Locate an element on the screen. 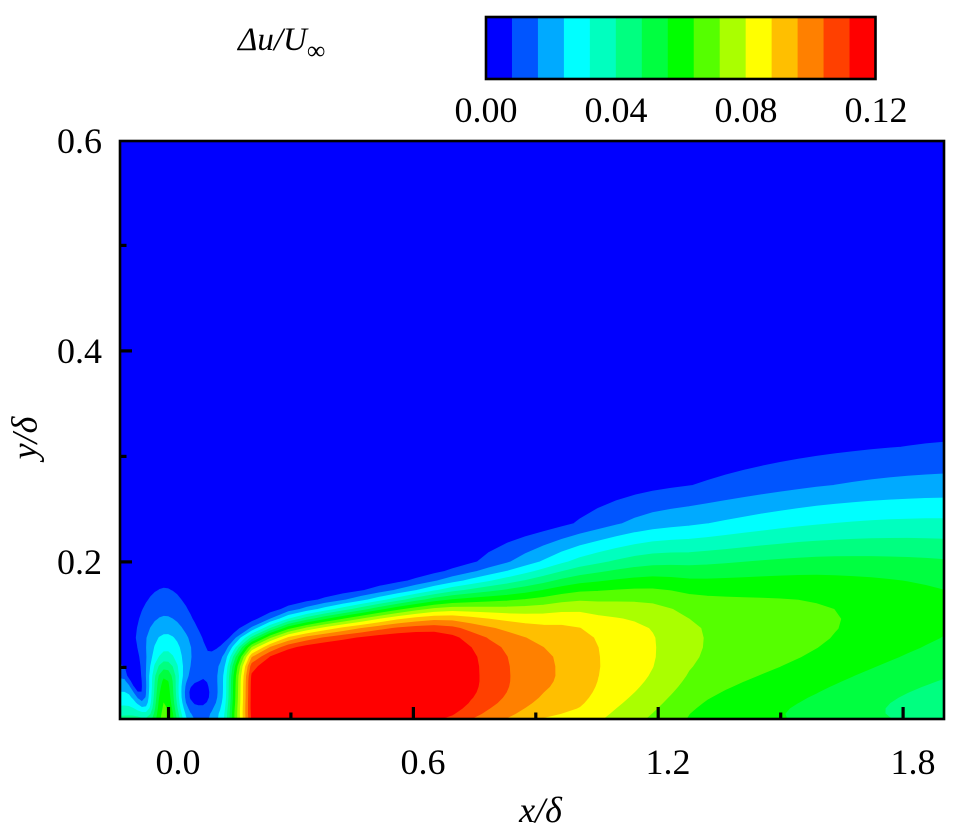 The image size is (958, 834). svg-text: x/δ is located at coordinates (540, 810).